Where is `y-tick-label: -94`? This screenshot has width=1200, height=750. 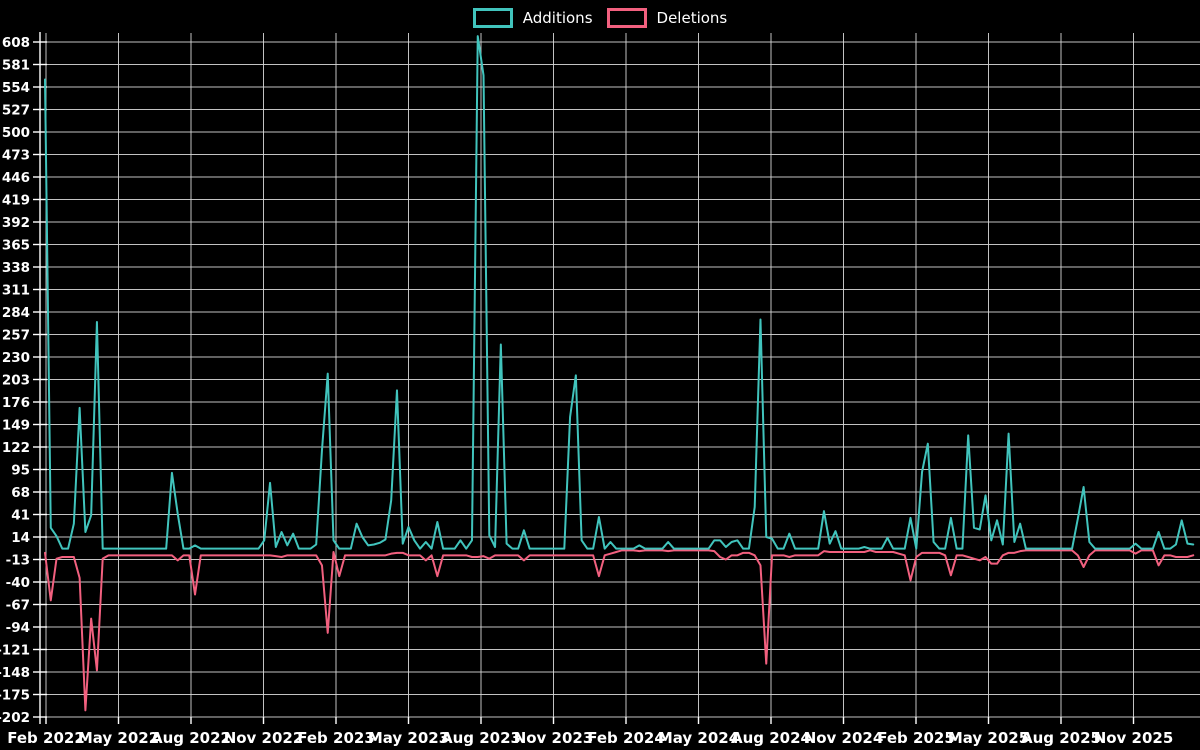 y-tick-label: -94 is located at coordinates (18, 628).